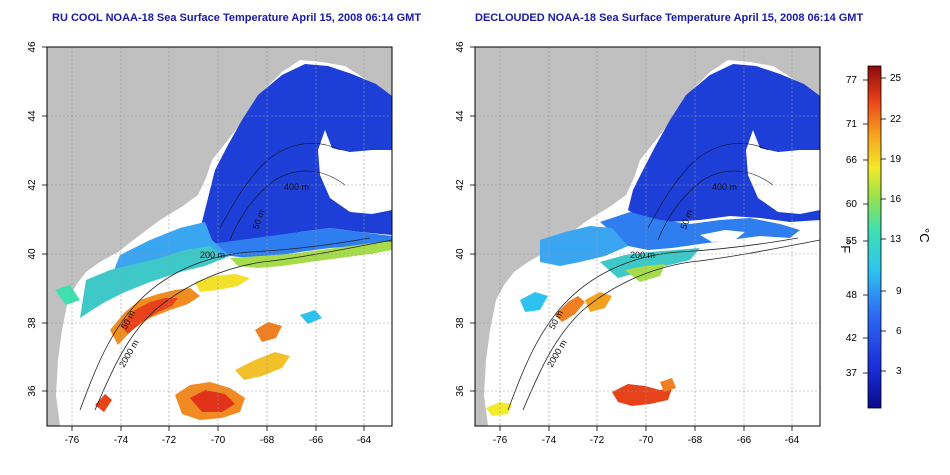  I want to click on right-lat-tick: 44, so click(460, 116).